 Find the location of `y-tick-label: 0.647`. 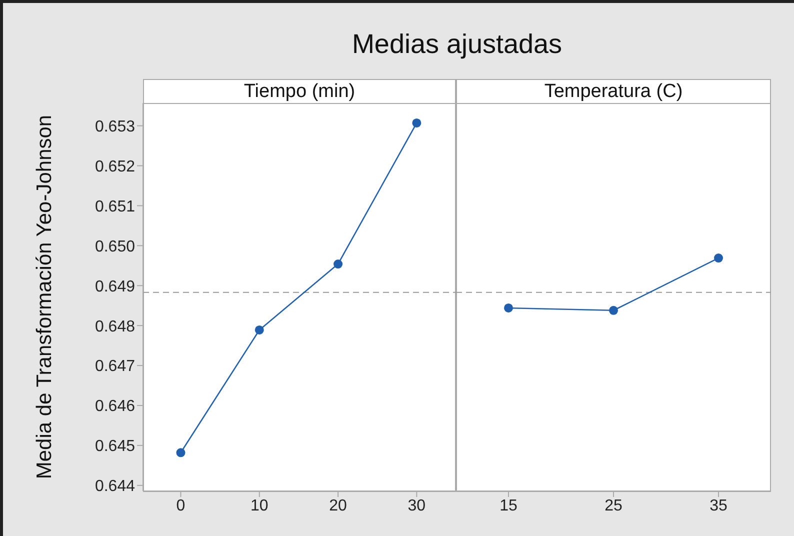

y-tick-label: 0.647 is located at coordinates (115, 367).